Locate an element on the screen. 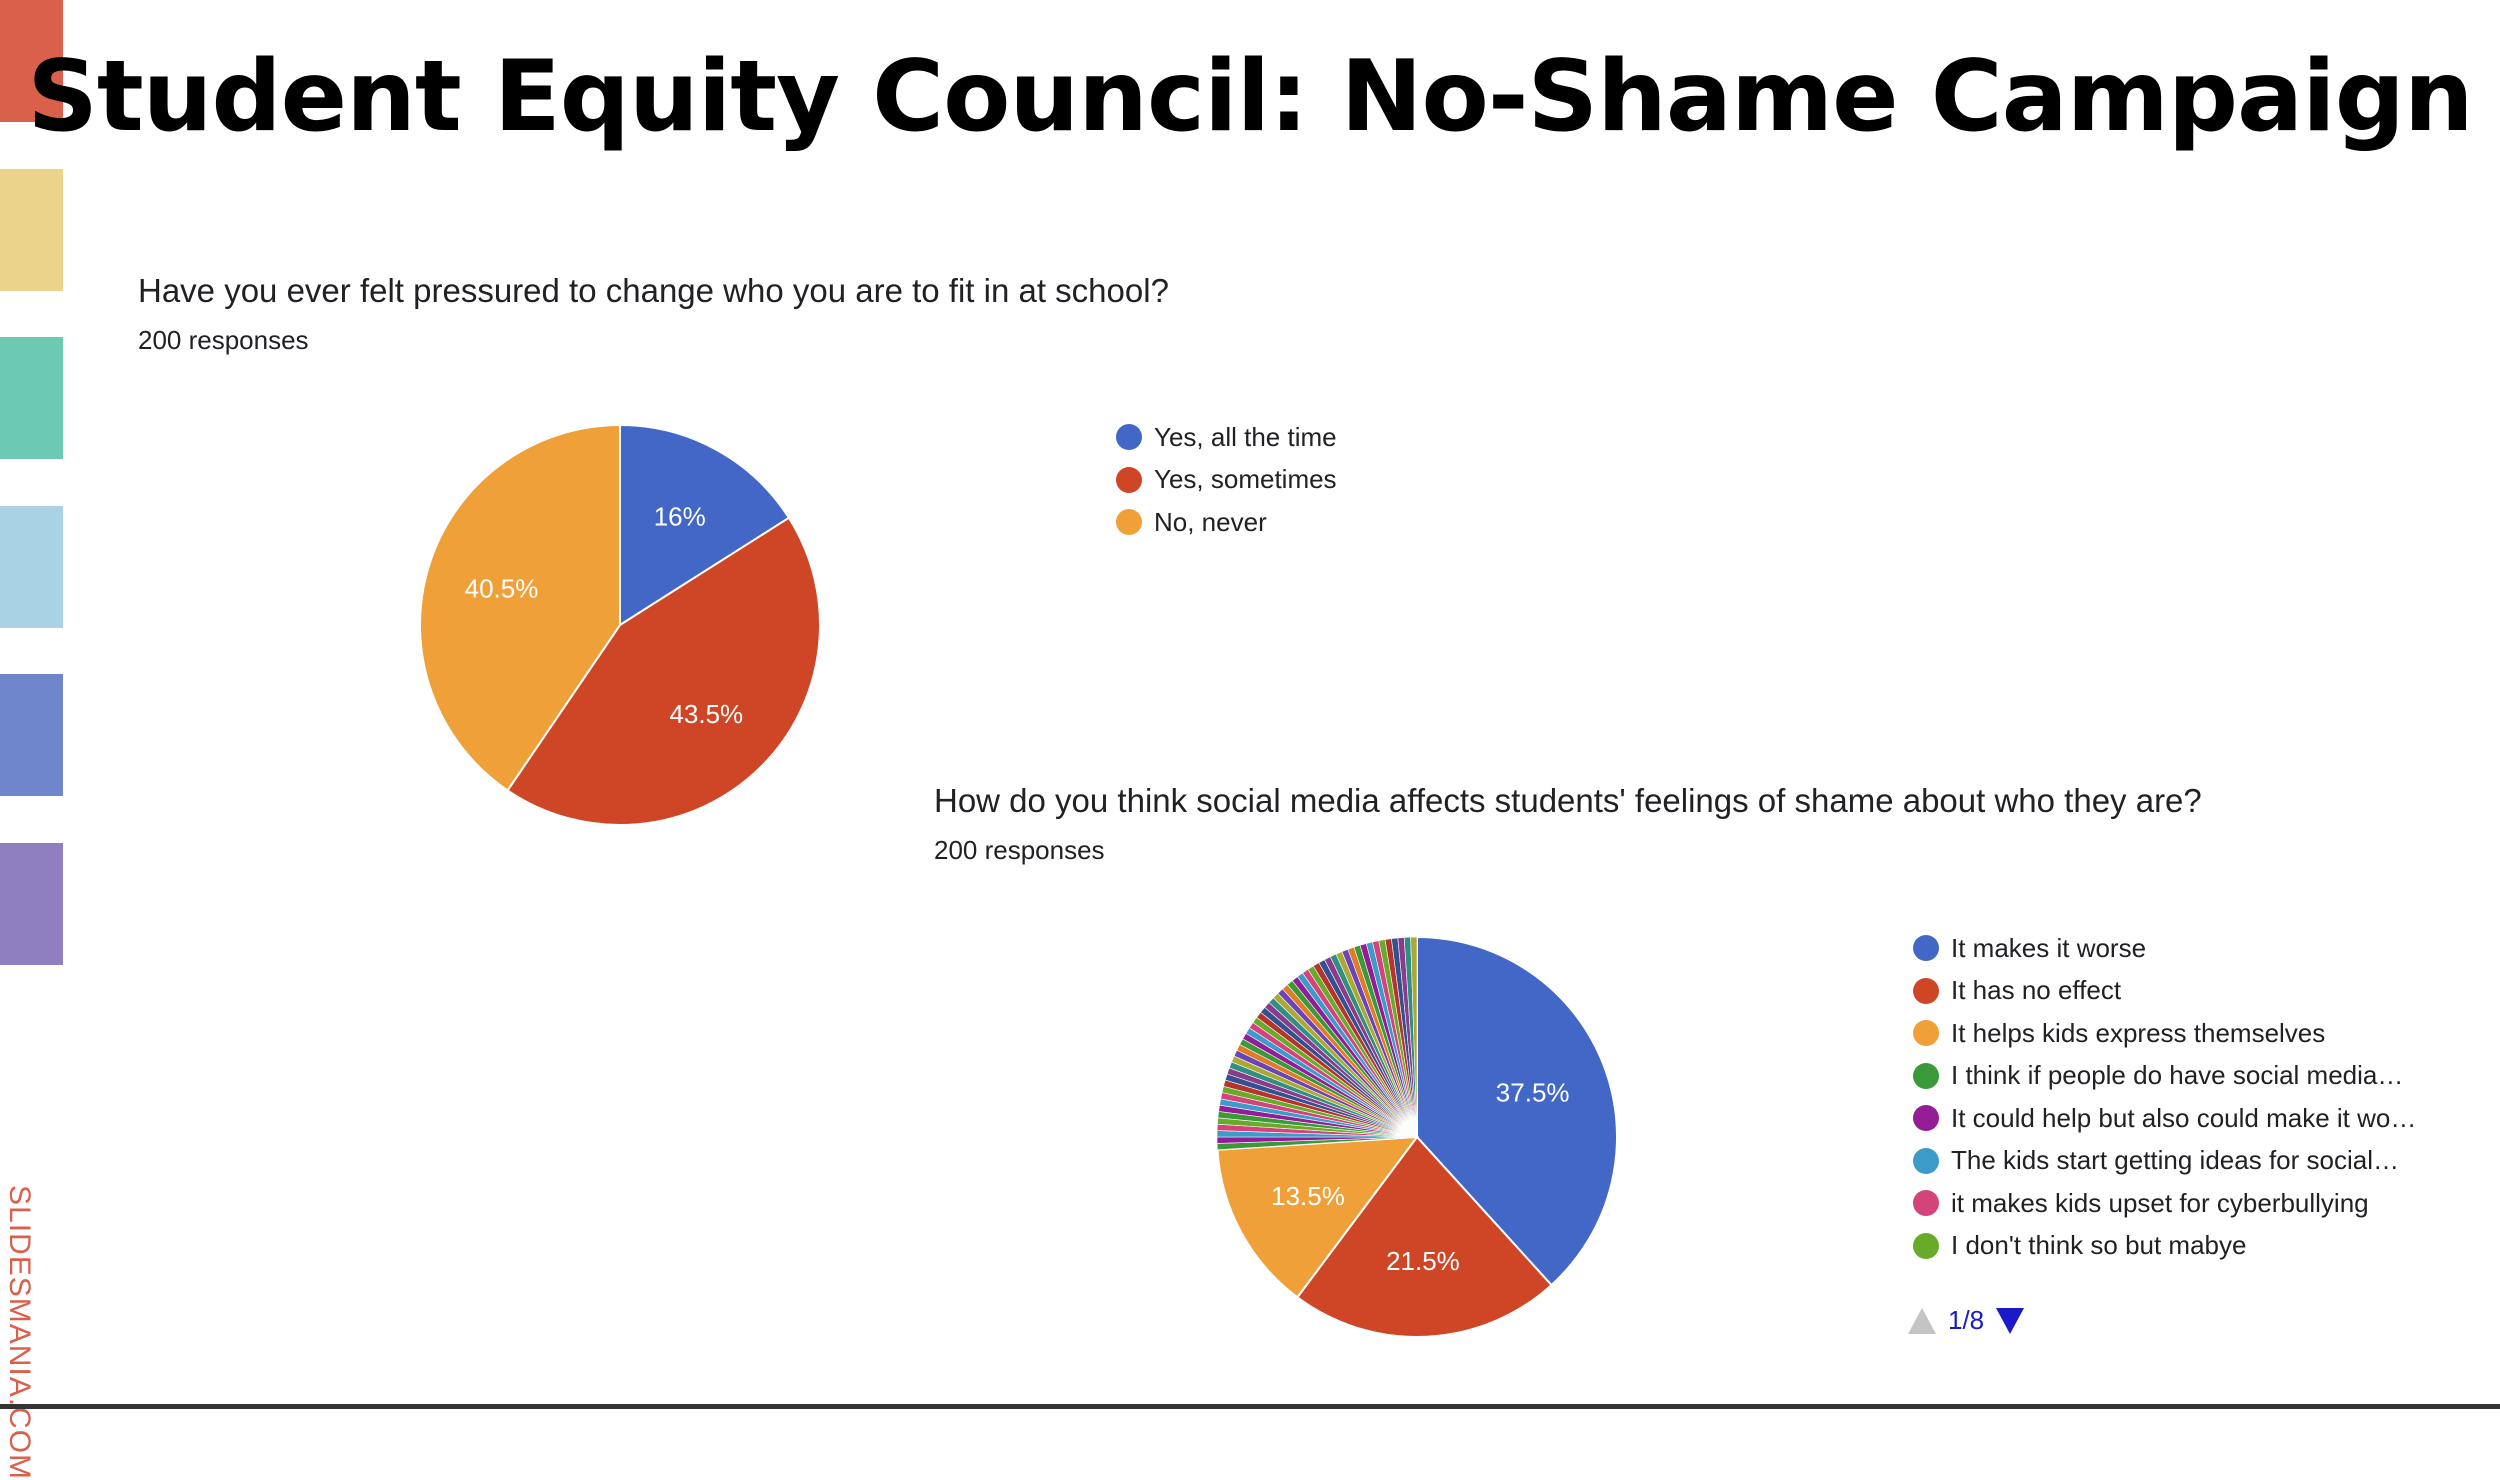 The width and height of the screenshot is (2500, 1480). chart1-legend-item-1: Yes, sometimes is located at coordinates (1226, 480).